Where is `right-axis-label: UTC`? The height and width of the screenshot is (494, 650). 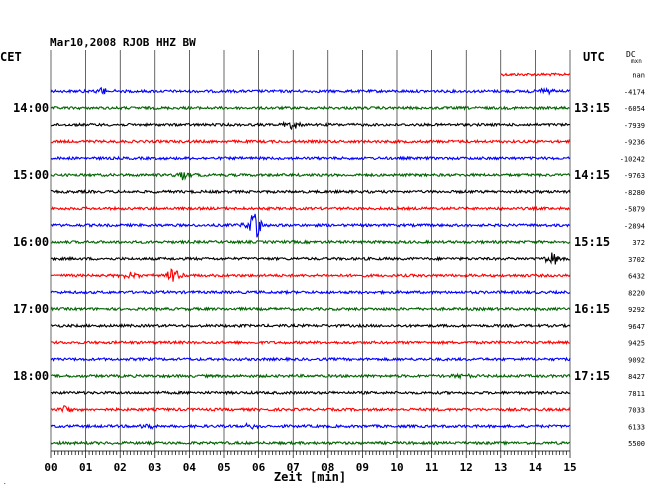
right-axis-label: UTC is located at coordinates (594, 57).